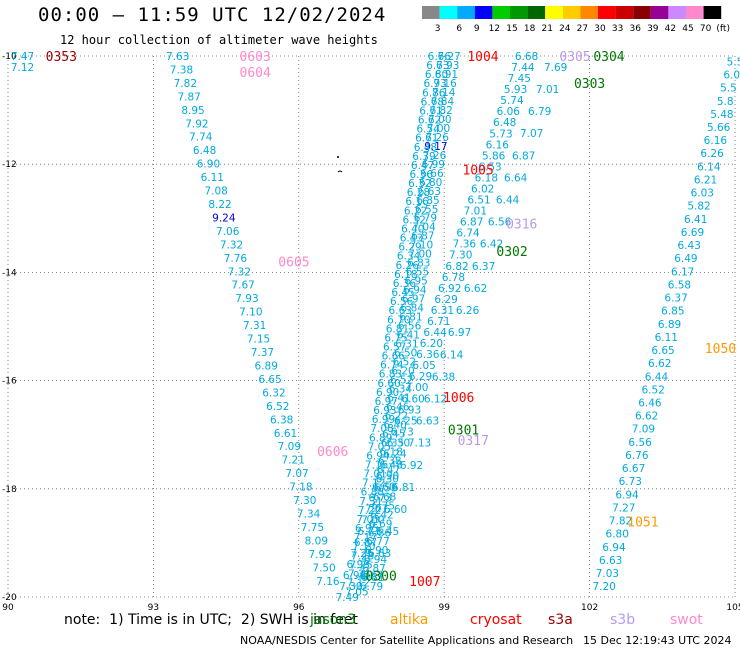 The width and height of the screenshot is (740, 650). Describe the element at coordinates (511, 252) in the screenshot. I see `pass-number-label: 0302` at that location.